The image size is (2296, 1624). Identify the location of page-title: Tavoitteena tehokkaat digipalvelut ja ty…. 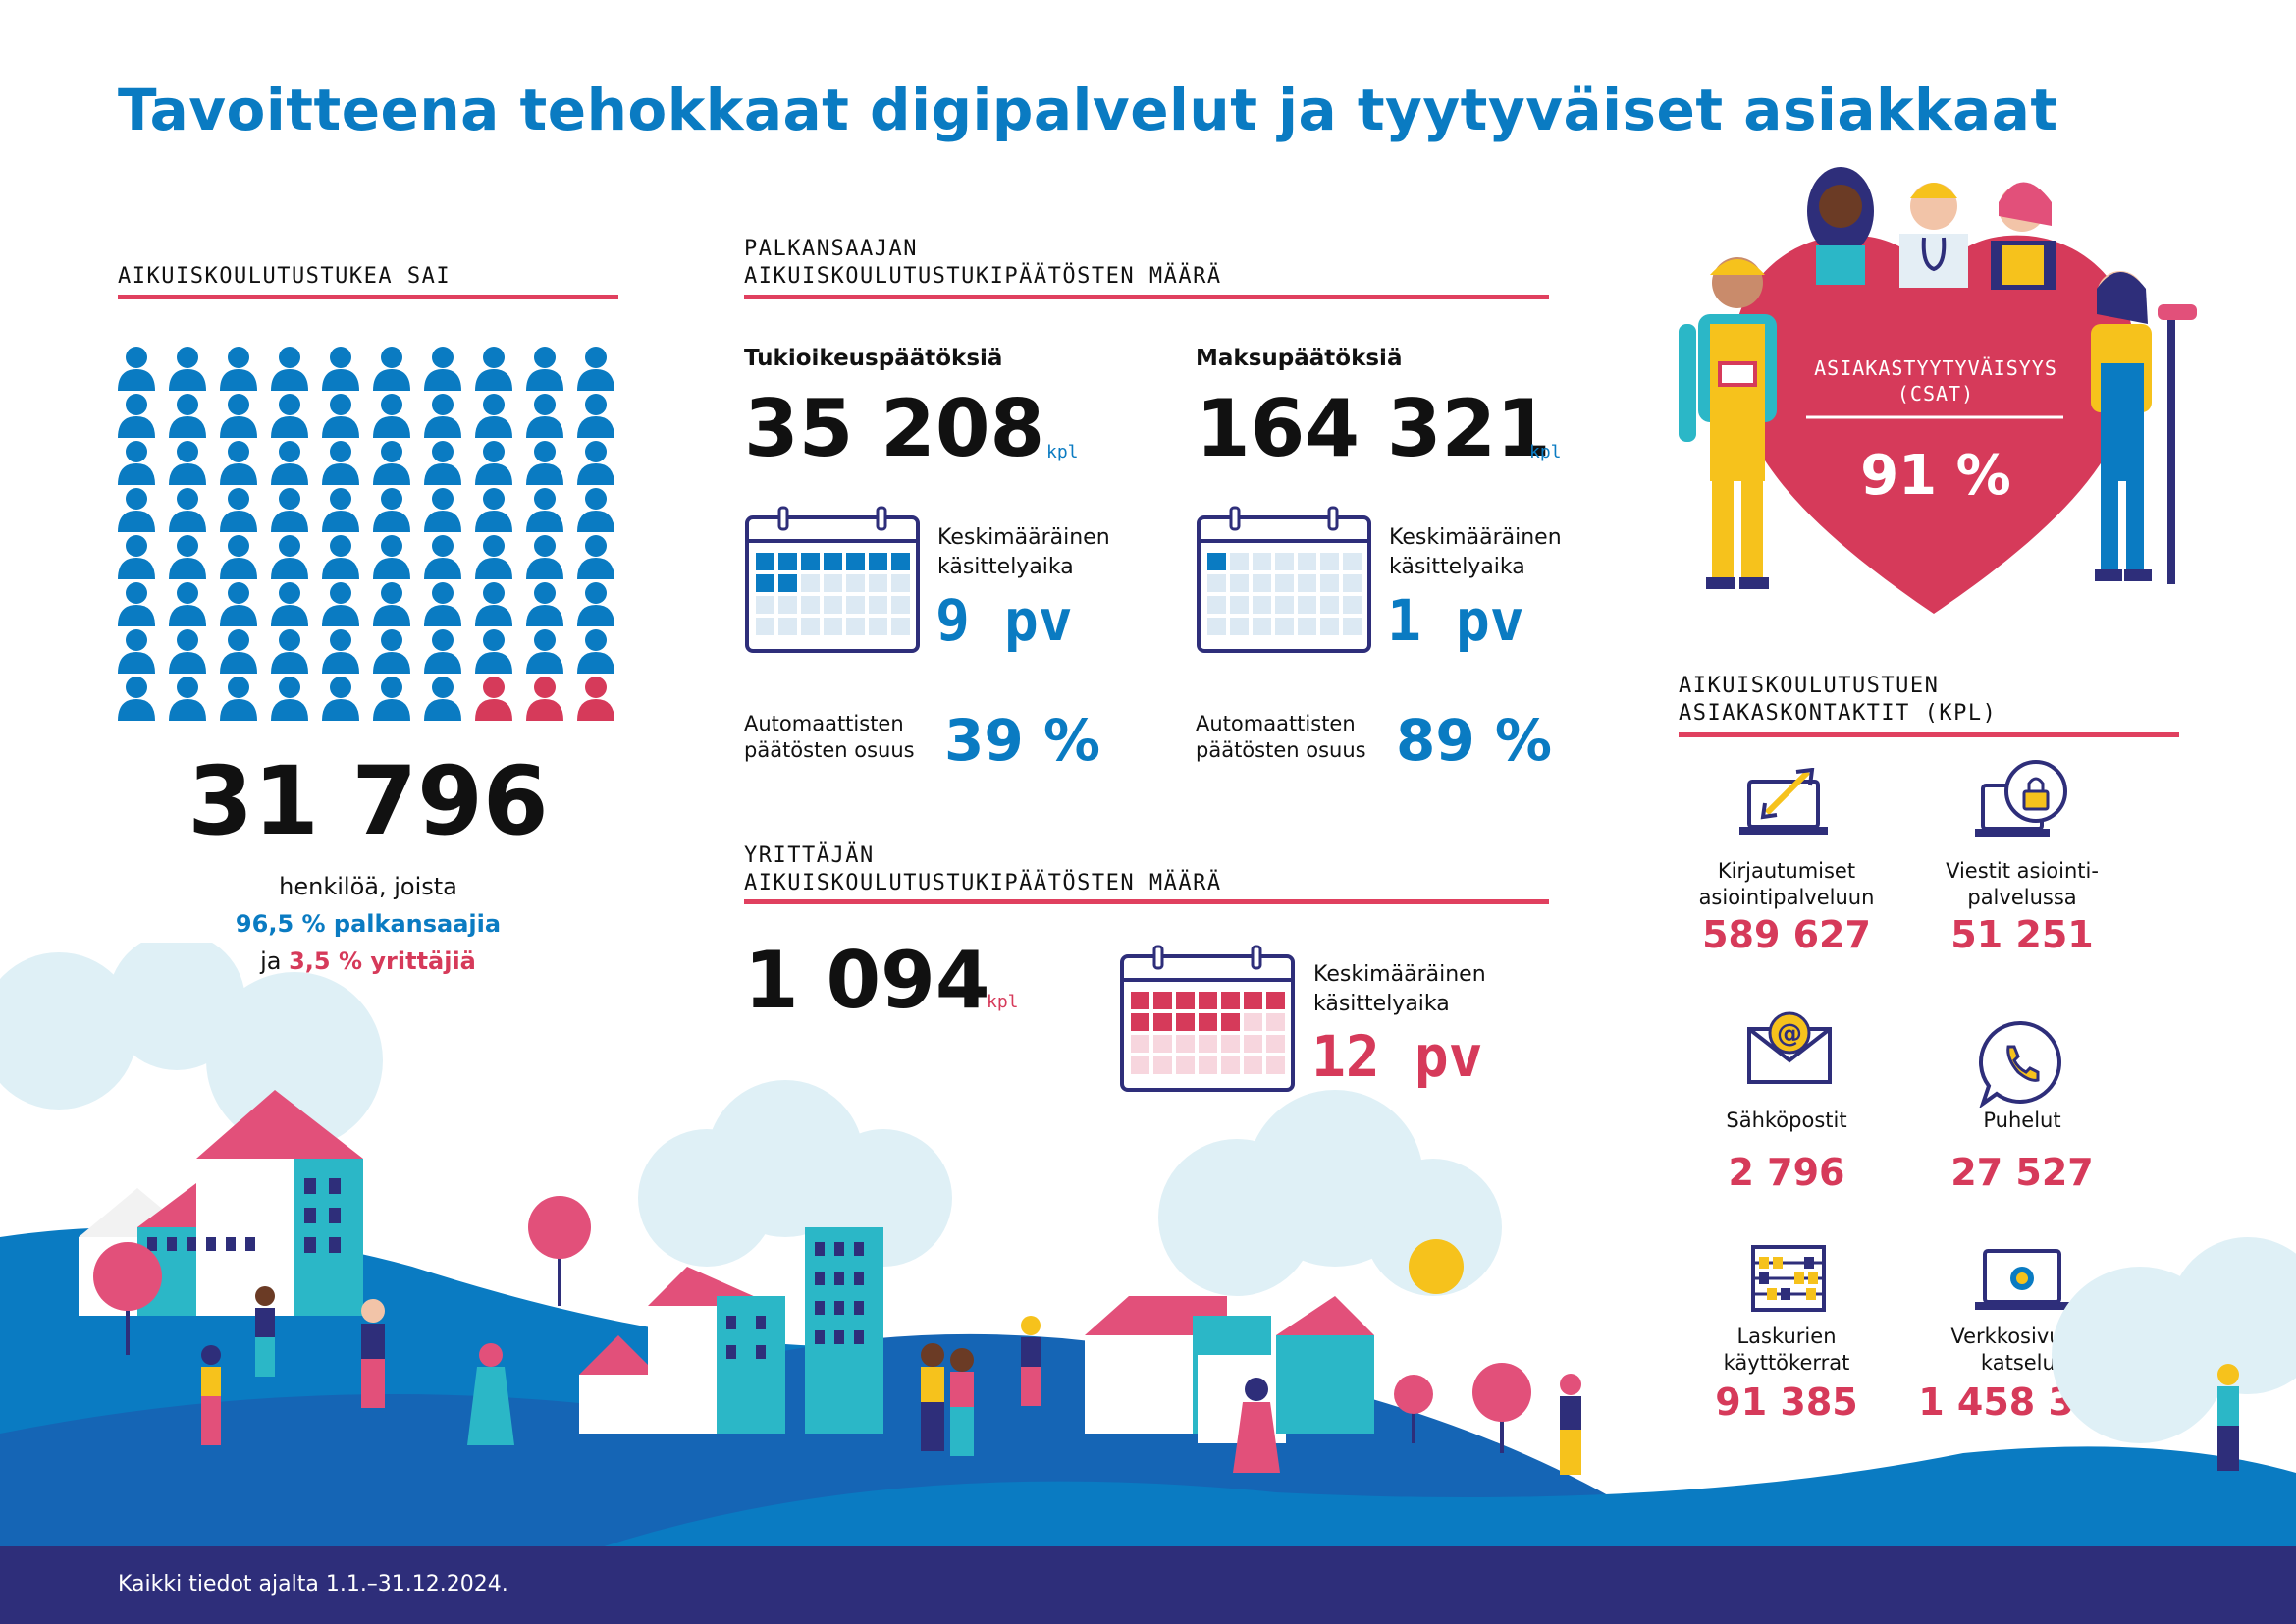
(1088, 110).